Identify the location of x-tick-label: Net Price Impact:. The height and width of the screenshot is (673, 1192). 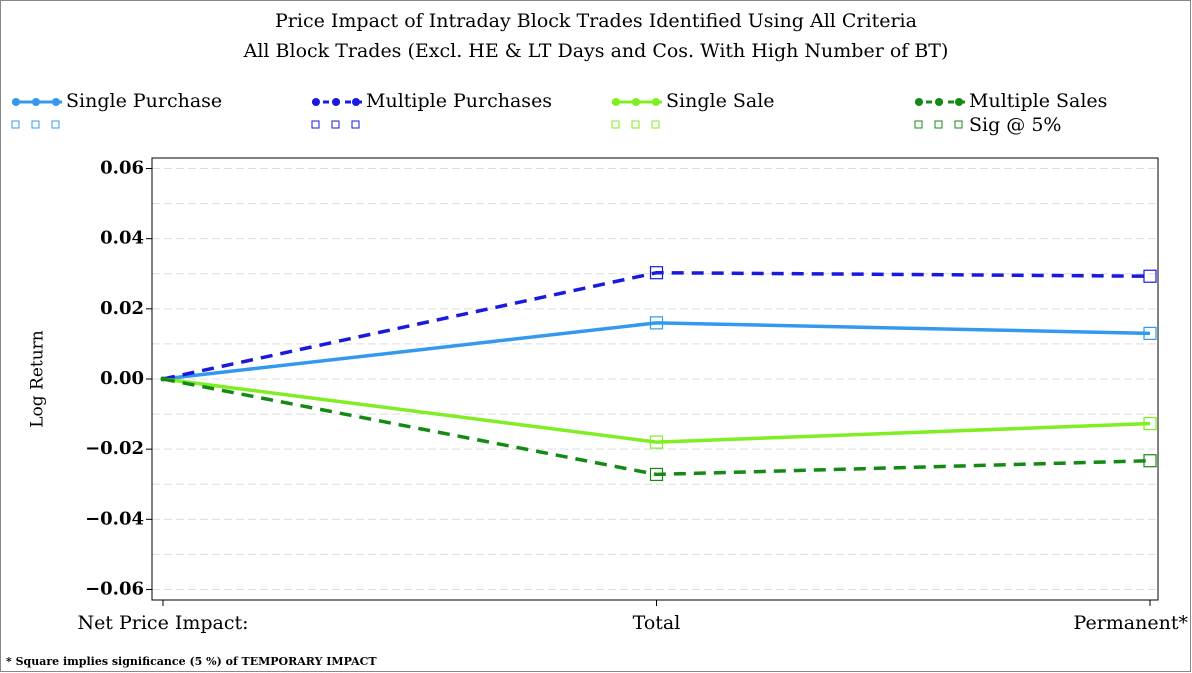
(162, 623).